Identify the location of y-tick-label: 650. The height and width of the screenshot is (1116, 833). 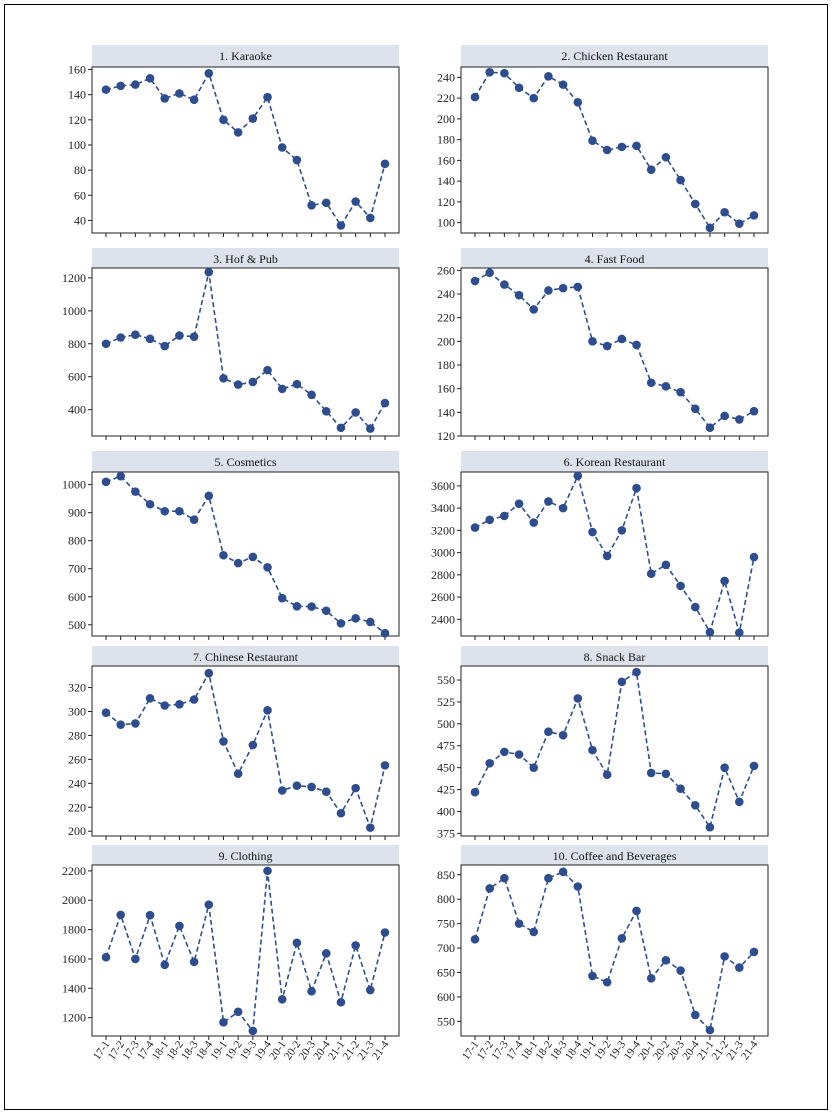
(446, 972).